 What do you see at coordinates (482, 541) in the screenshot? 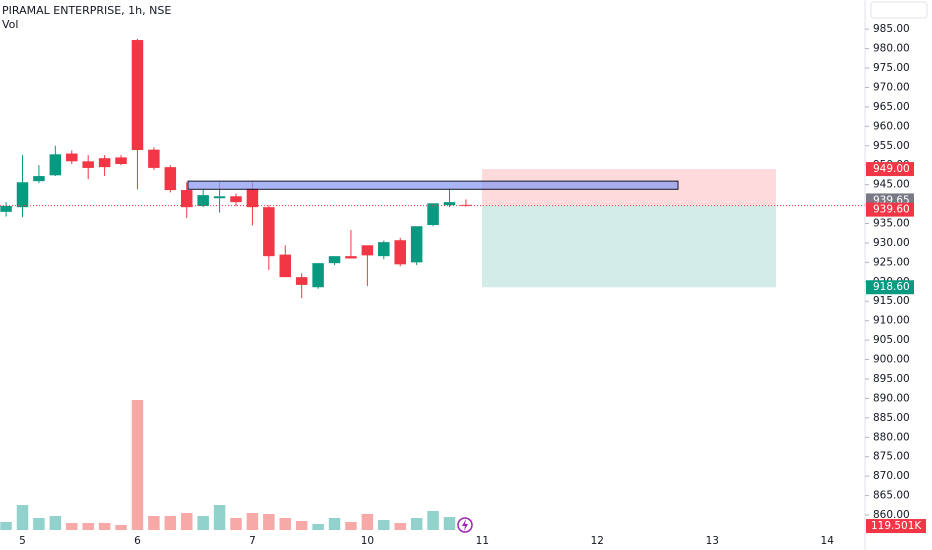
I see `x-tick-label: 11` at bounding box center [482, 541].